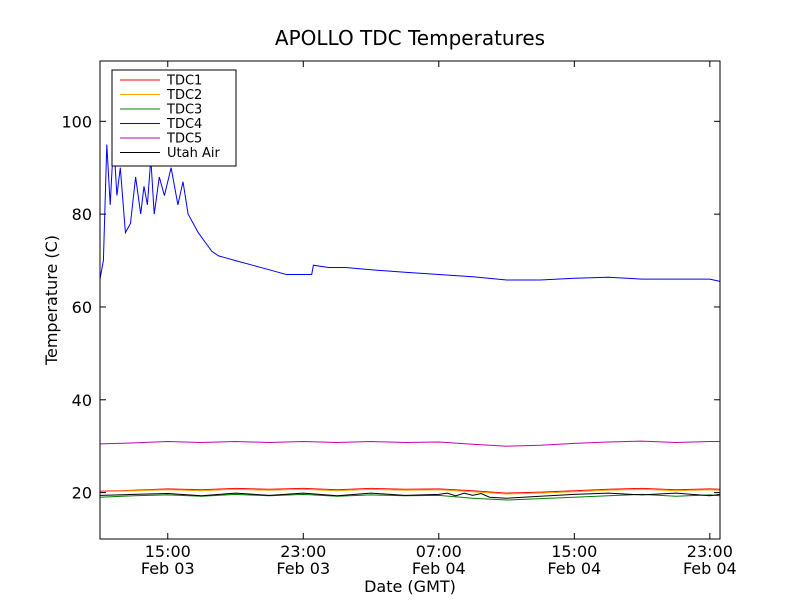 The width and height of the screenshot is (800, 600). Describe the element at coordinates (410, 495) in the screenshot. I see `series-line-utah-air` at that location.